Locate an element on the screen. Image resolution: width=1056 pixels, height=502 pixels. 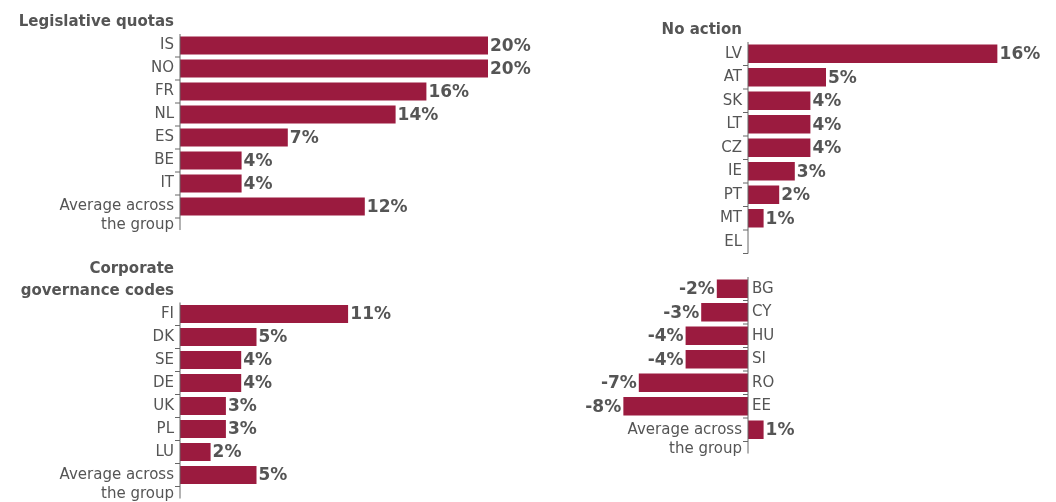
data-label: -3% is located at coordinates (681, 311).